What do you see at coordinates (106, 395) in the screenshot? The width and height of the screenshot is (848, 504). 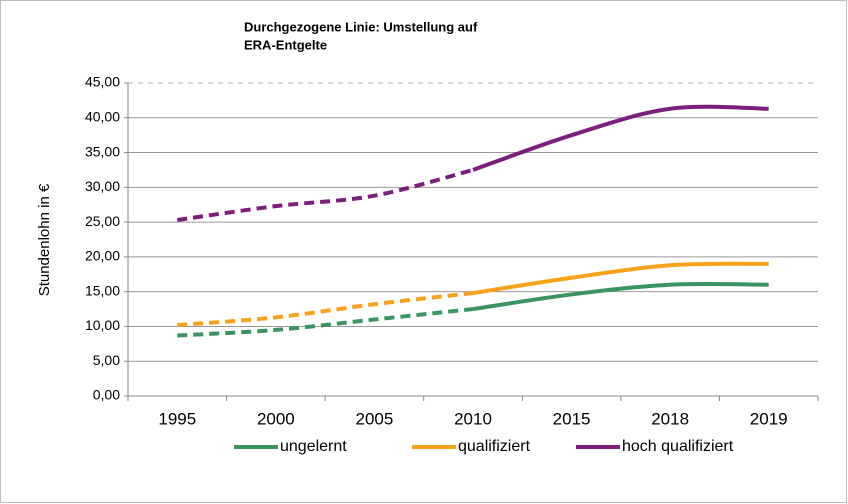 I see `y-tick-label: 0,00` at bounding box center [106, 395].